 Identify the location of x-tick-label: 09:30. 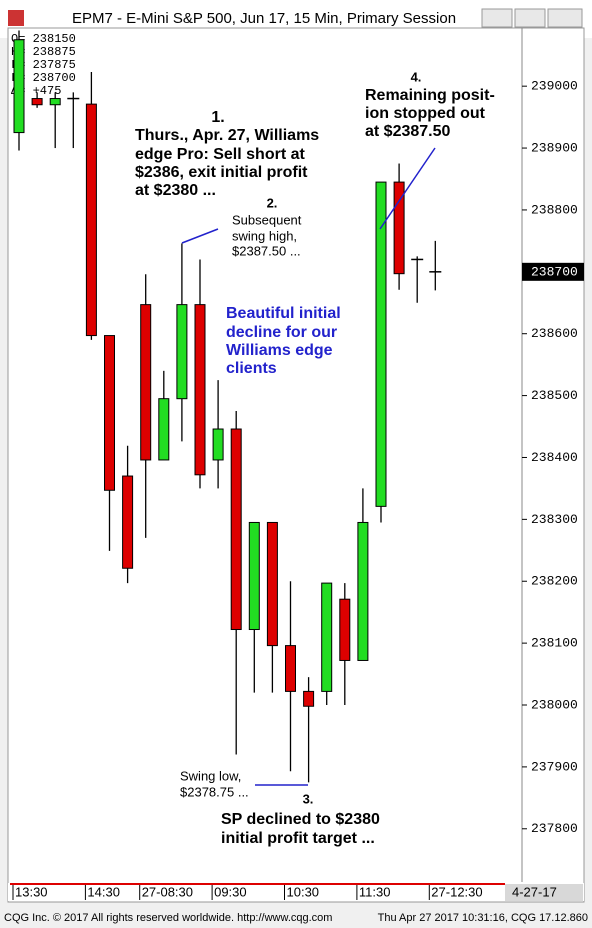
(230, 891).